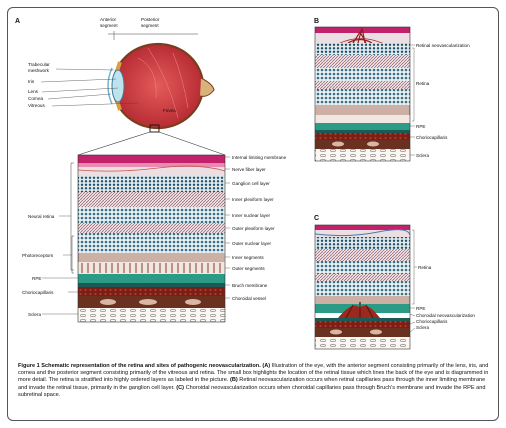 This screenshot has height=428, width=506. What do you see at coordinates (154, 128) in the screenshot?
I see `highlight-box` at bounding box center [154, 128].